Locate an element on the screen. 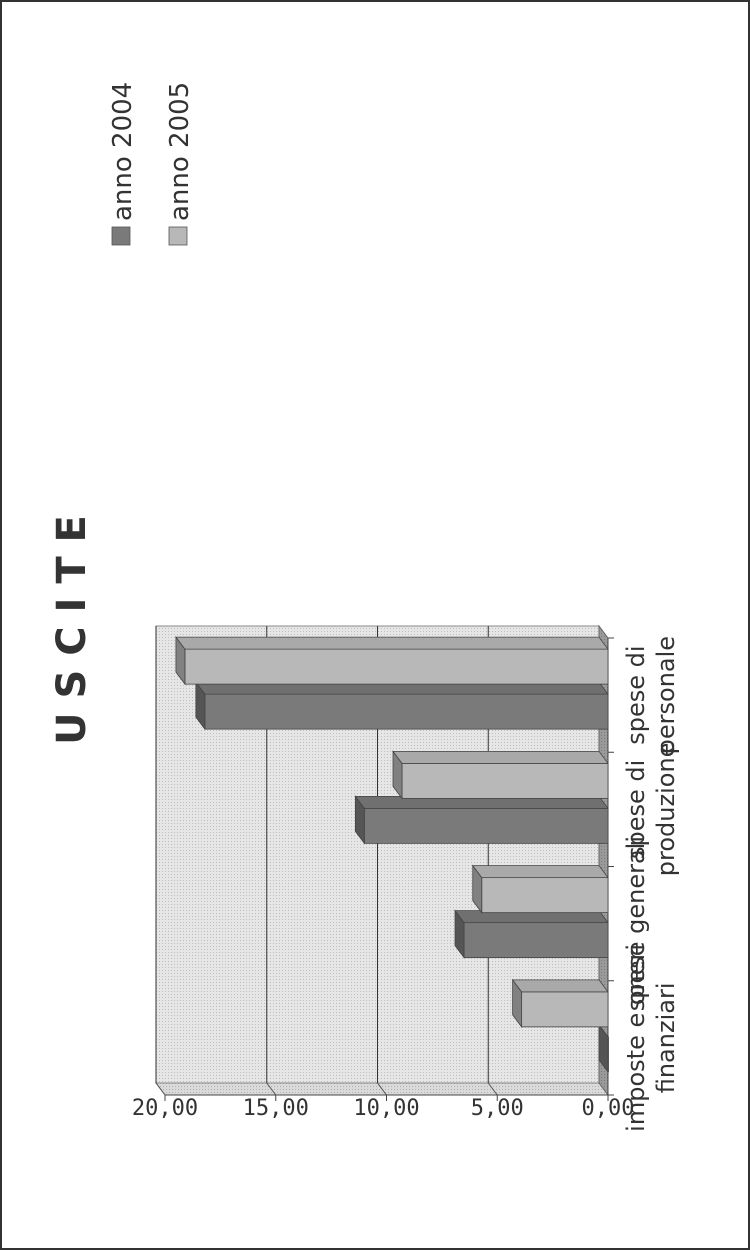 Image resolution: width=750 pixels, height=1250 pixels. category-label-line: spese generali is located at coordinates (636, 923).